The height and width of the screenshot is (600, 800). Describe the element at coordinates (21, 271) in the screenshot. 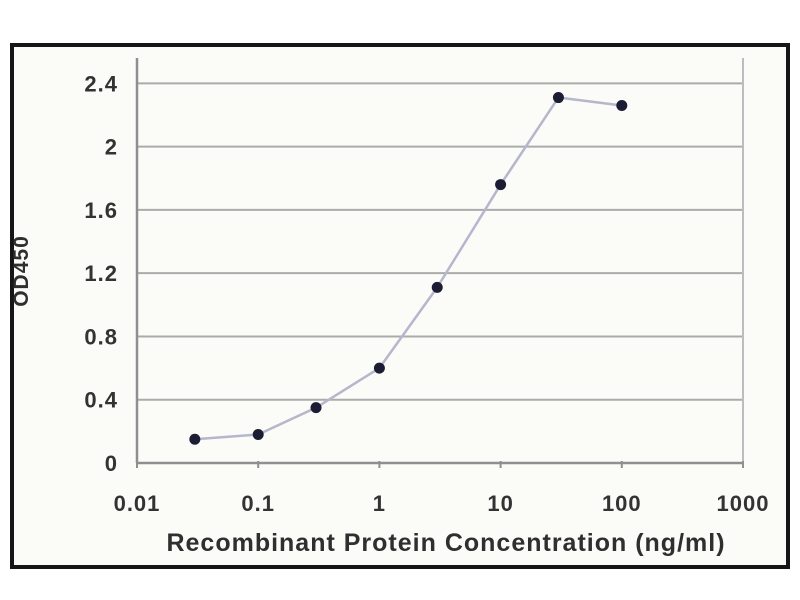

I see `y-axis-title: OD450` at that location.